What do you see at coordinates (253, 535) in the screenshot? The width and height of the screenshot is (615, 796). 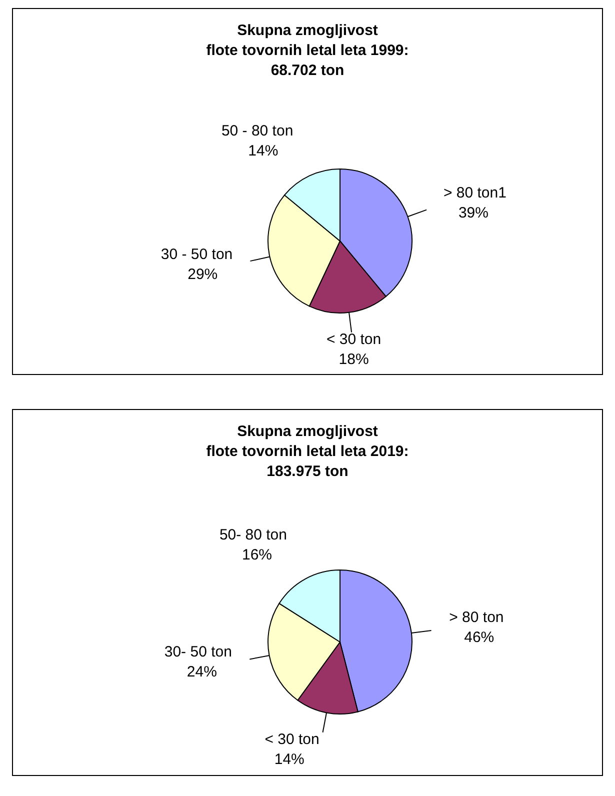 I see `slice-label: 50- 80 ton` at bounding box center [253, 535].